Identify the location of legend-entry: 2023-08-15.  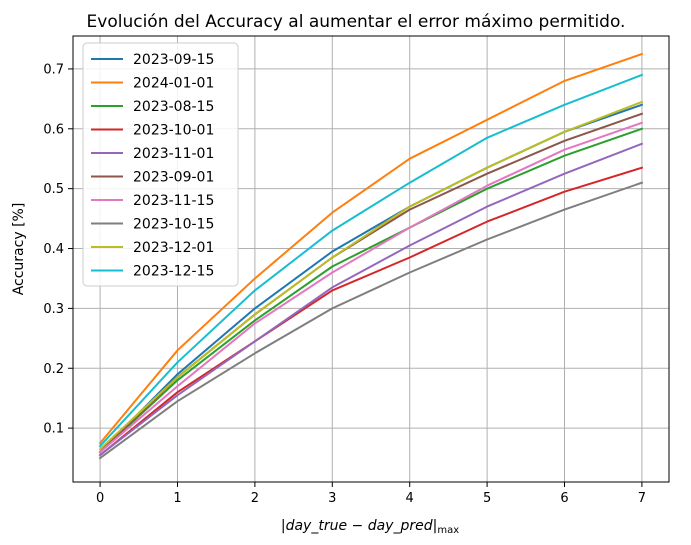
(173, 107).